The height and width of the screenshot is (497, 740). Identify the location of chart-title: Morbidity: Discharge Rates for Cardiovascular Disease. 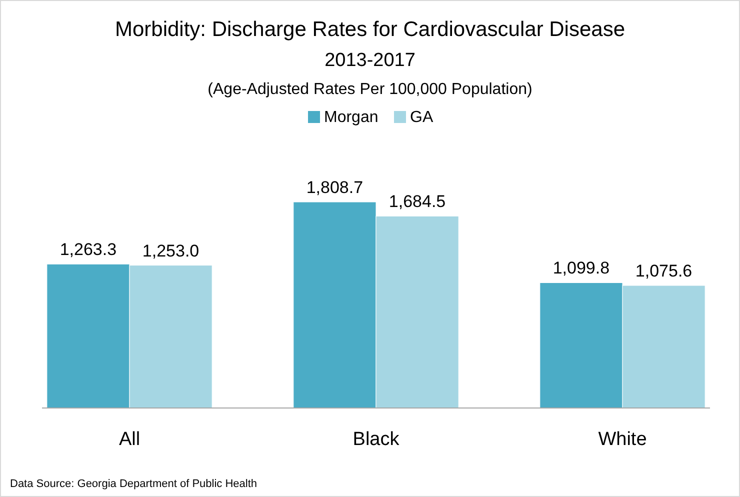
(370, 29).